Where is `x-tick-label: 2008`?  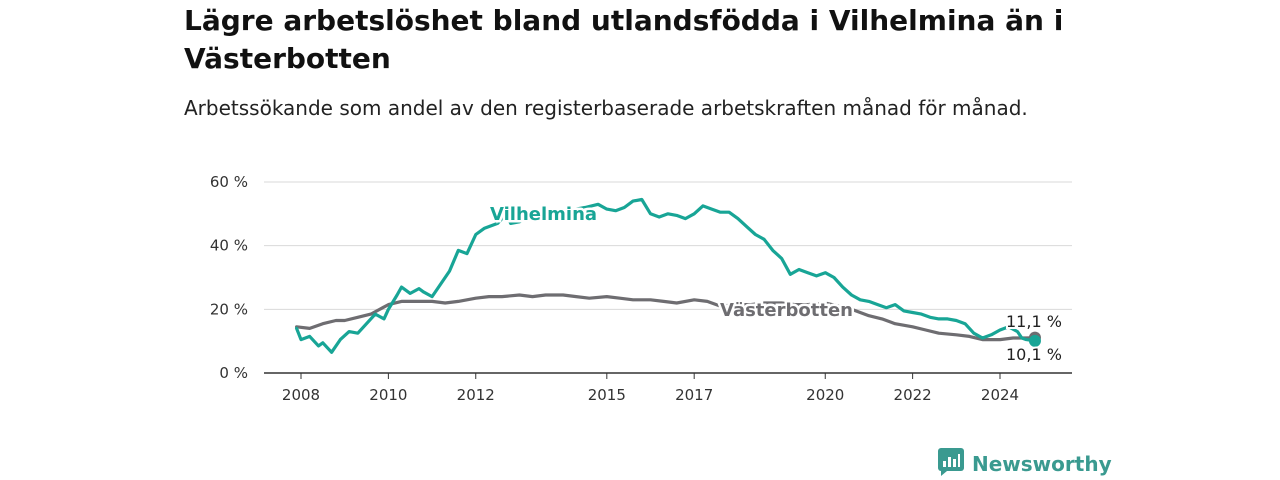 x-tick-label: 2008 is located at coordinates (301, 395).